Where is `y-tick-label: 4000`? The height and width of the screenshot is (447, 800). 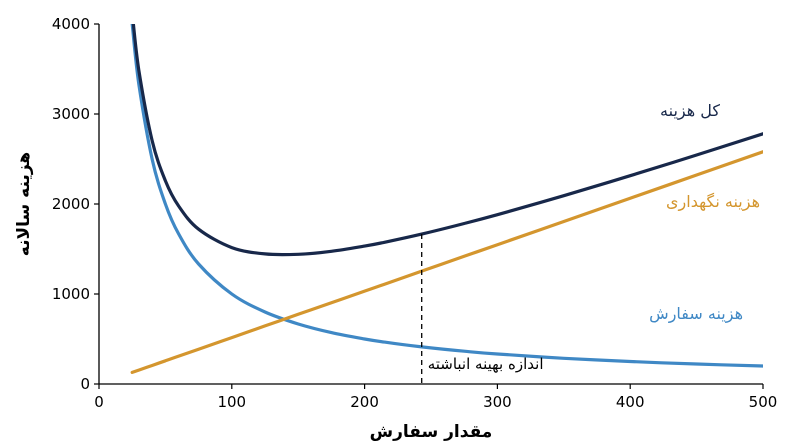 y-tick-label: 4000 is located at coordinates (71, 24).